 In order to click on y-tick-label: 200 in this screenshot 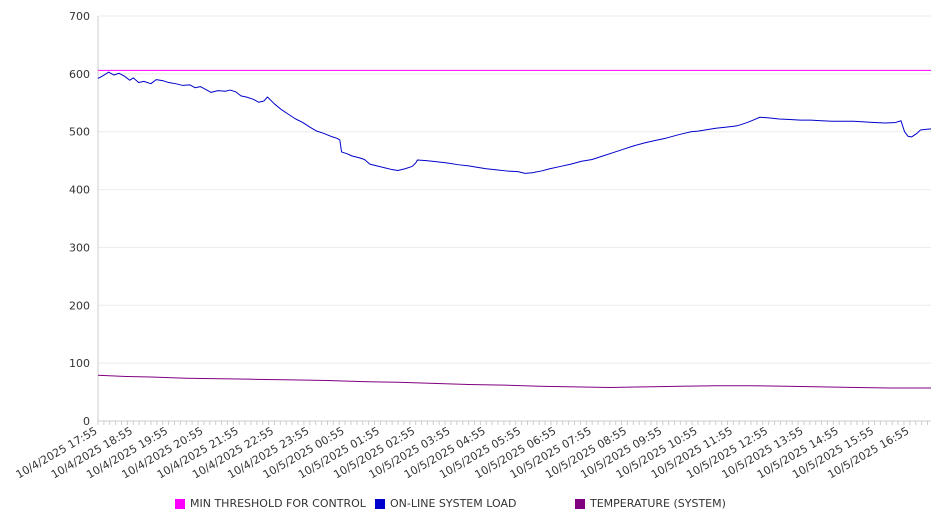, I will do `click(79, 305)`.